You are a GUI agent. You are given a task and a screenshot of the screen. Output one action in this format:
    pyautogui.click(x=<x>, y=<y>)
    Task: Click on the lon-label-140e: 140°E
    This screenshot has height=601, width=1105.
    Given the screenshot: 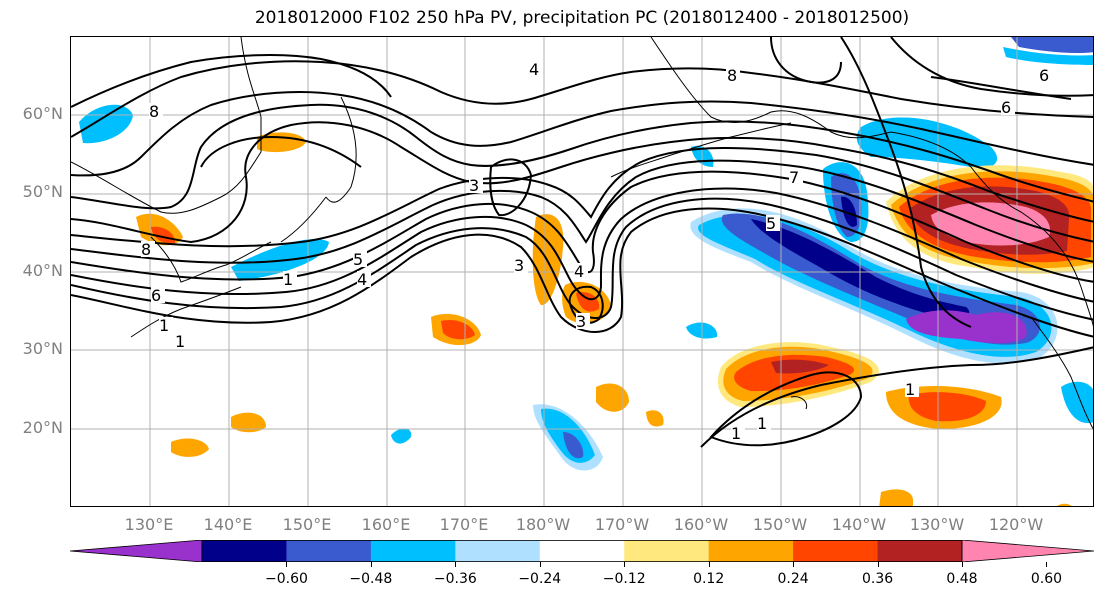 What is the action you would take?
    pyautogui.click(x=228, y=524)
    